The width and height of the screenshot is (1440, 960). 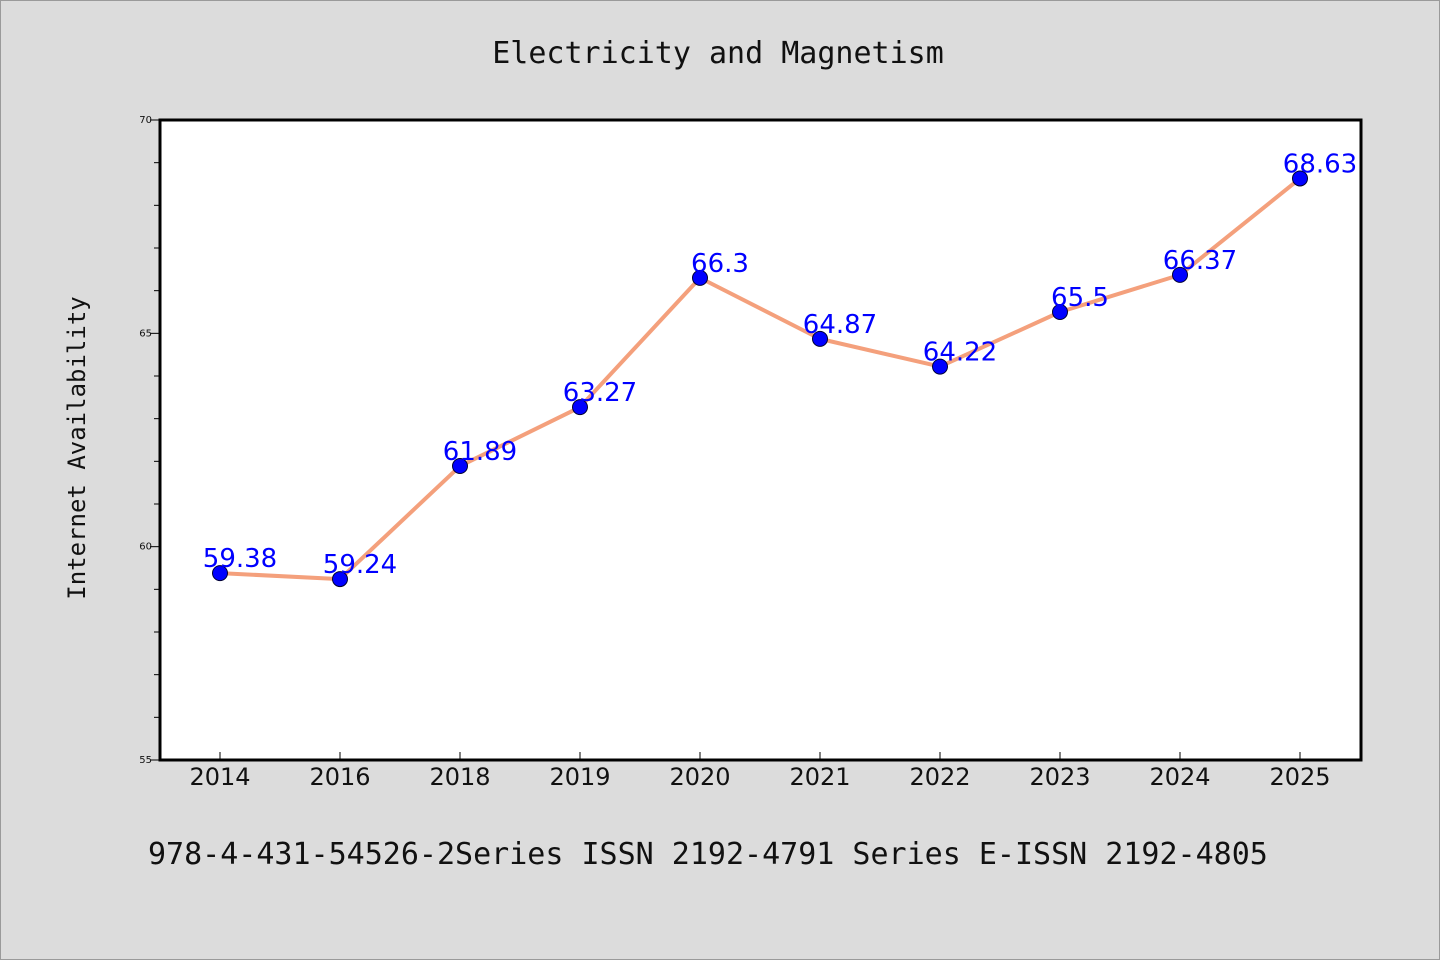 I want to click on y-tick-label: 55, so click(x=145, y=760).